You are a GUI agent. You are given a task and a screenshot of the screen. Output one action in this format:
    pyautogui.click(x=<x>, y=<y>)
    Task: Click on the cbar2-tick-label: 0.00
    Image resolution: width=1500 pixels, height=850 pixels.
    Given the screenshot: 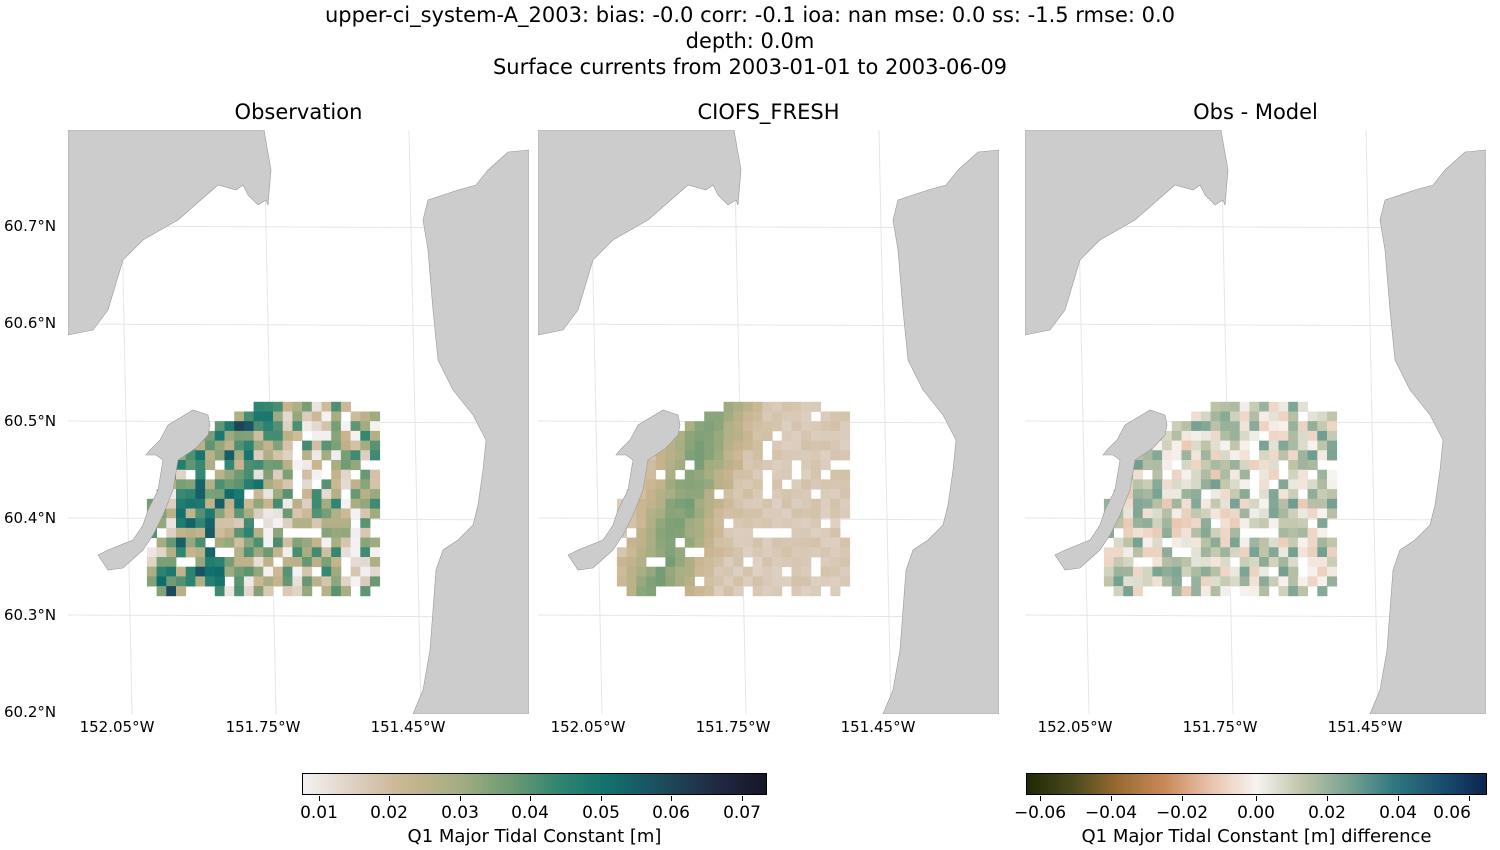 What is the action you would take?
    pyautogui.click(x=1256, y=813)
    